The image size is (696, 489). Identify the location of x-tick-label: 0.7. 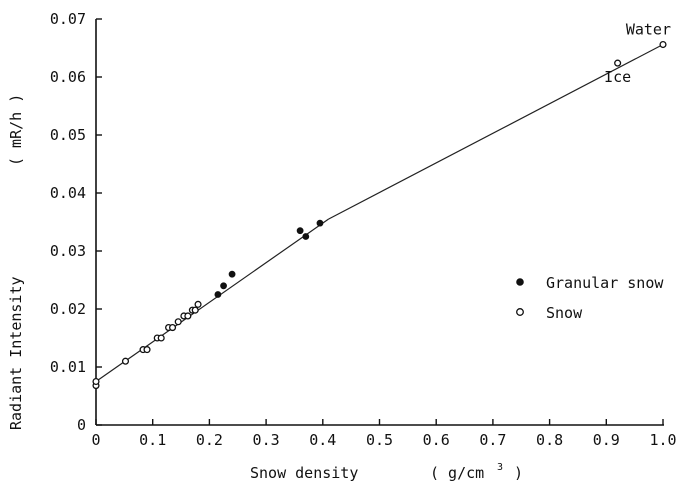
(492, 440).